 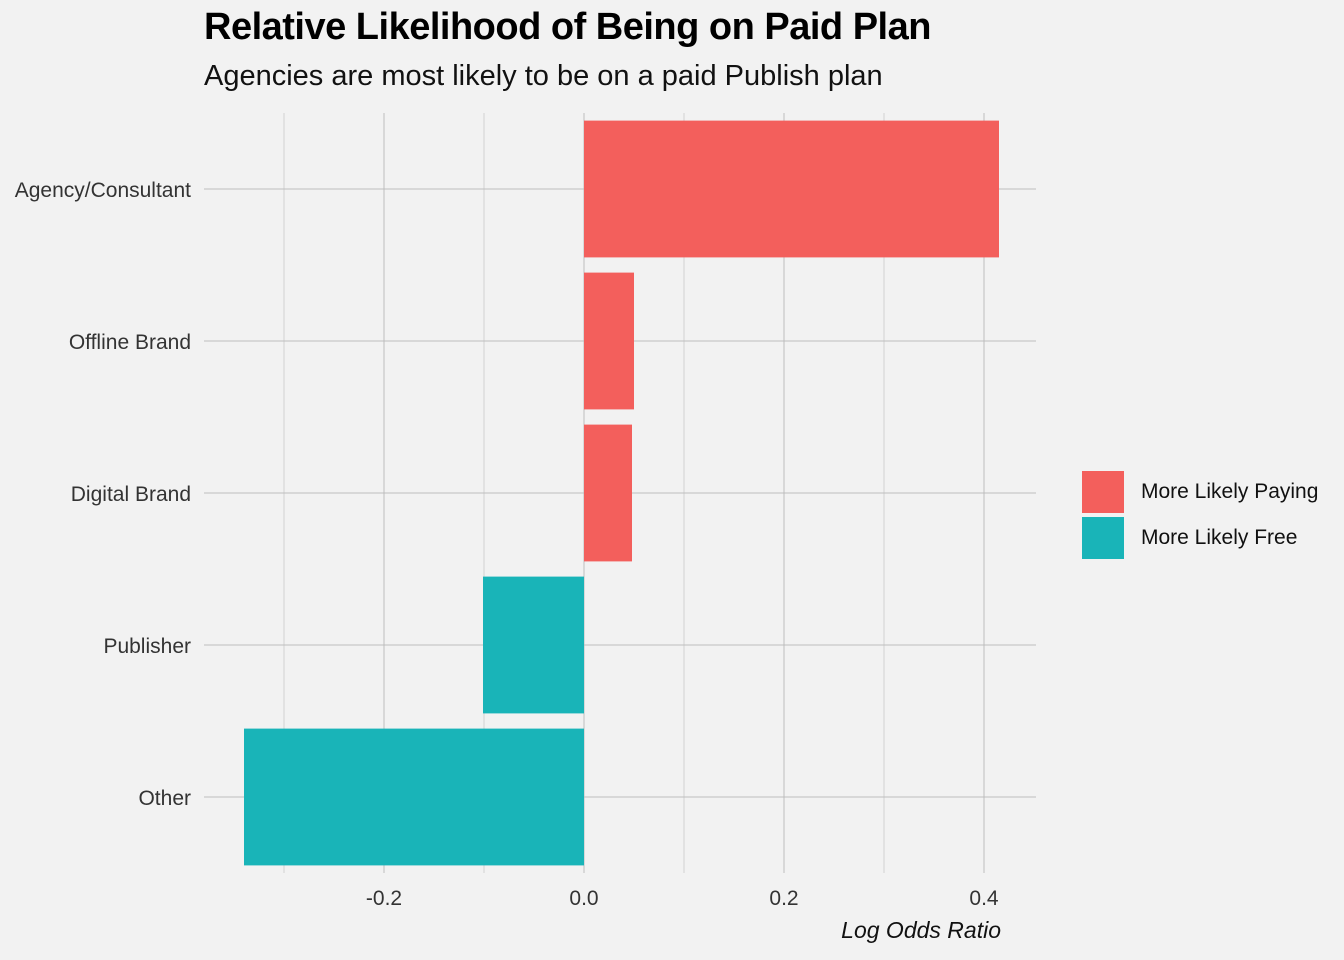 I want to click on y-tick-label: Agency/Consultant, so click(x=103, y=190).